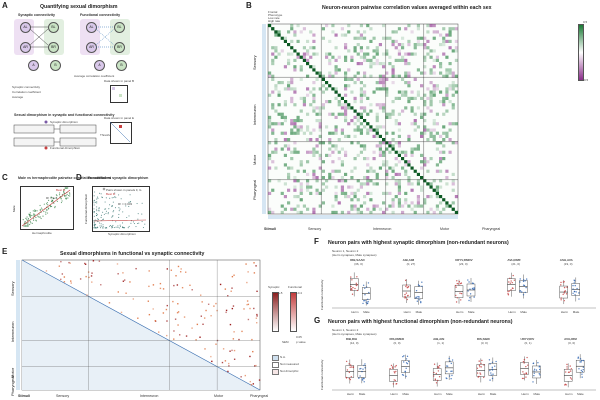 Image resolution: width=600 pixels, height=400 pixels. What do you see at coordinates (120, 220) in the screenshot?
I see `scatter-d-fit` at bounding box center [120, 220].